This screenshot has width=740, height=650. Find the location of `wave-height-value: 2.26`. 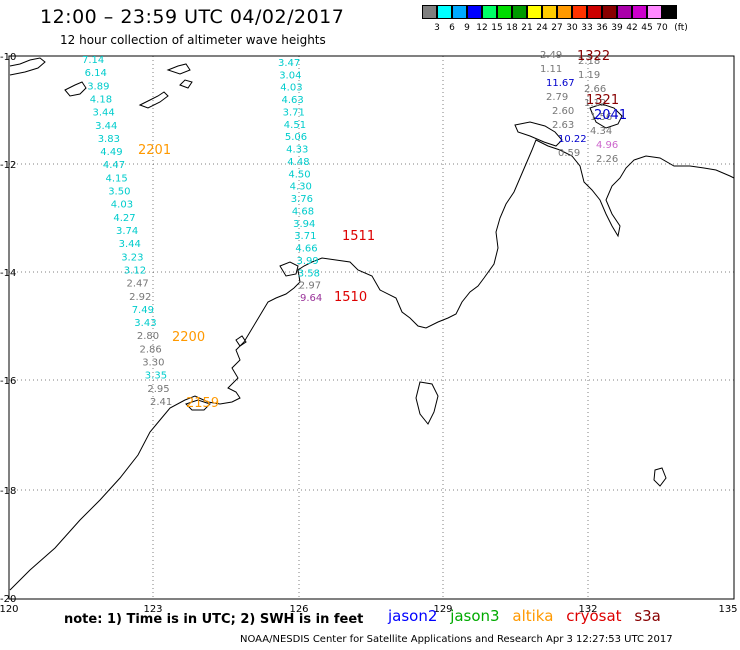

wave-height-value: 2.26 is located at coordinates (607, 159).